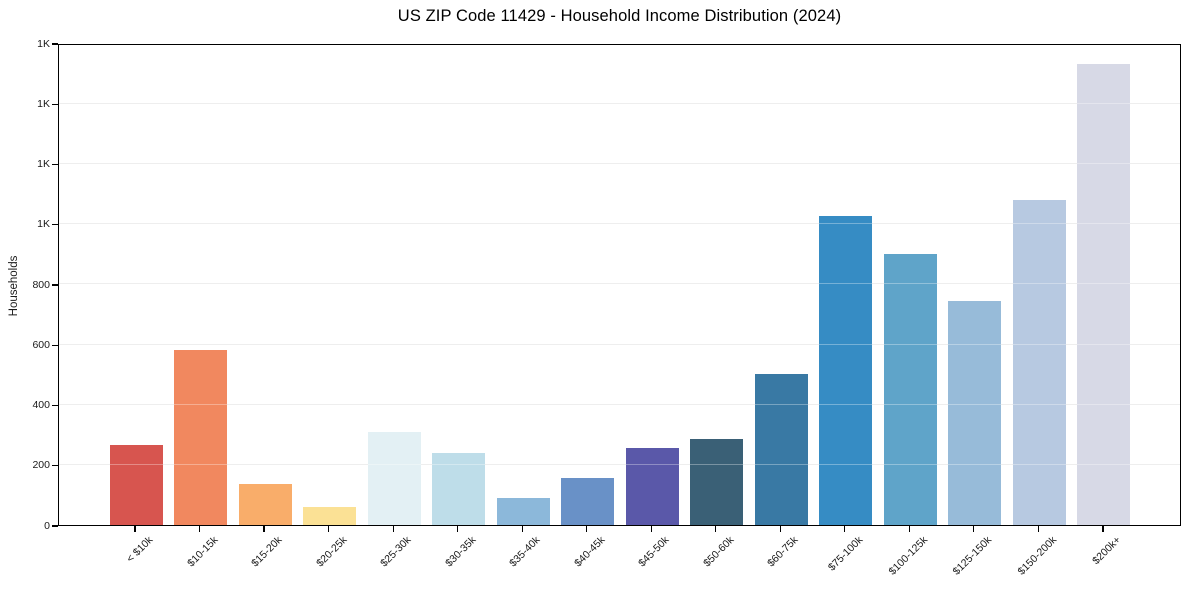  Describe the element at coordinates (41, 465) in the screenshot. I see `y-tick-label: 200` at that location.